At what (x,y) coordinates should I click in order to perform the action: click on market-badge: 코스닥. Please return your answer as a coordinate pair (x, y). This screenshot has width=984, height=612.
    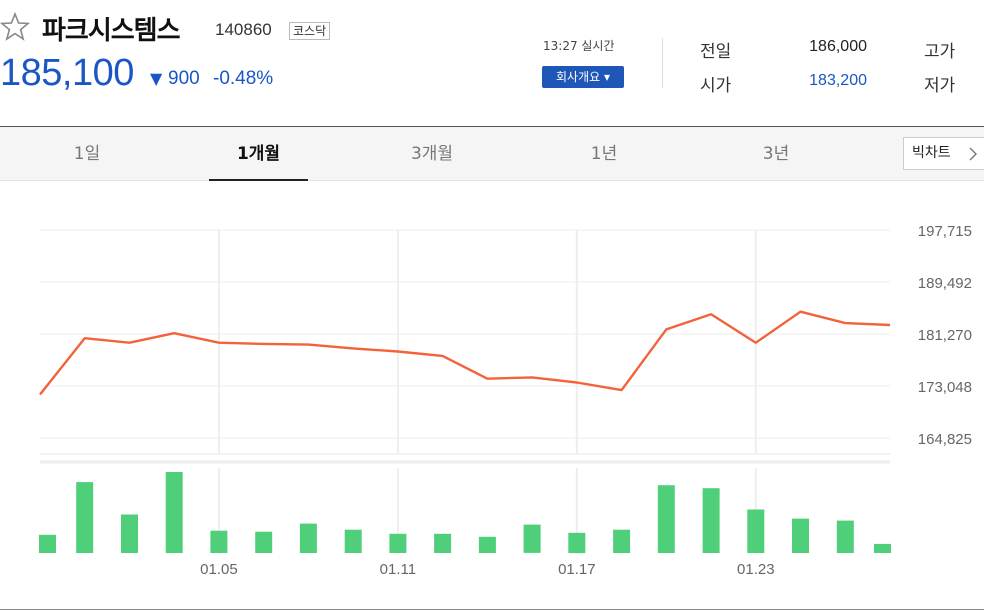
    Looking at the image, I should click on (310, 31).